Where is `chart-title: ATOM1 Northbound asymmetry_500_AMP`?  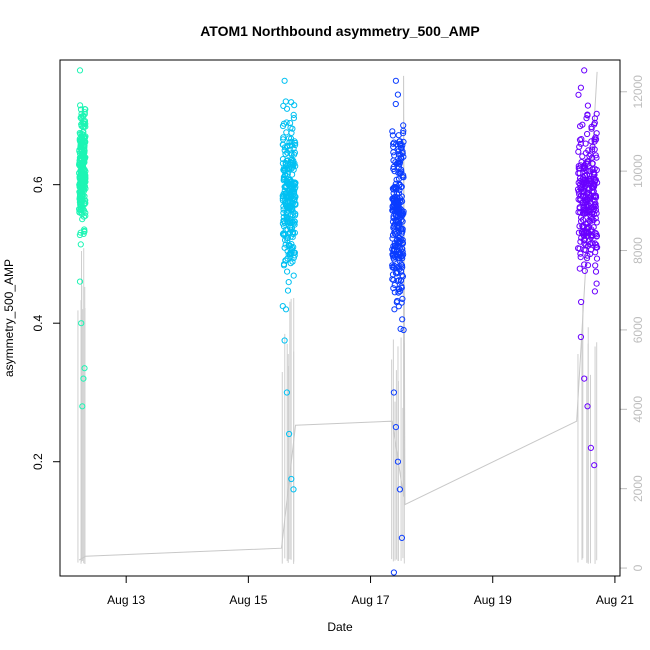
chart-title: ATOM1 Northbound asymmetry_500_AMP is located at coordinates (340, 31).